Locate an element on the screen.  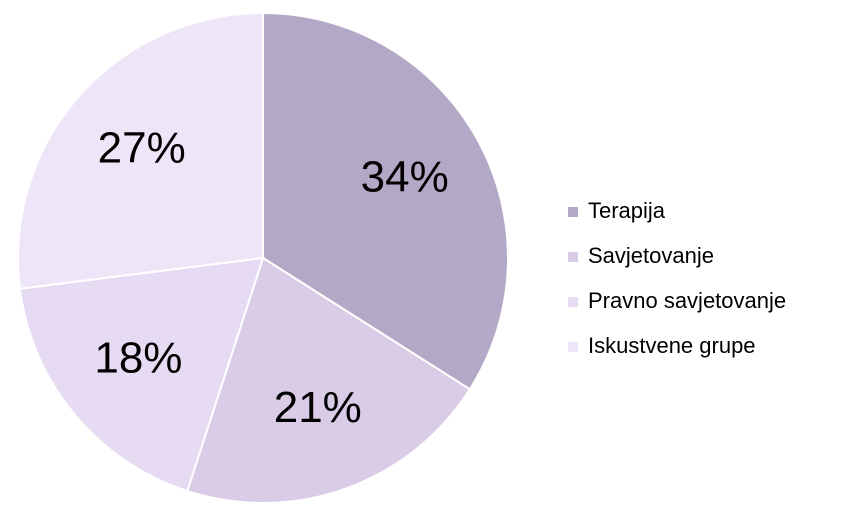
slice-label: 27% is located at coordinates (142, 148).